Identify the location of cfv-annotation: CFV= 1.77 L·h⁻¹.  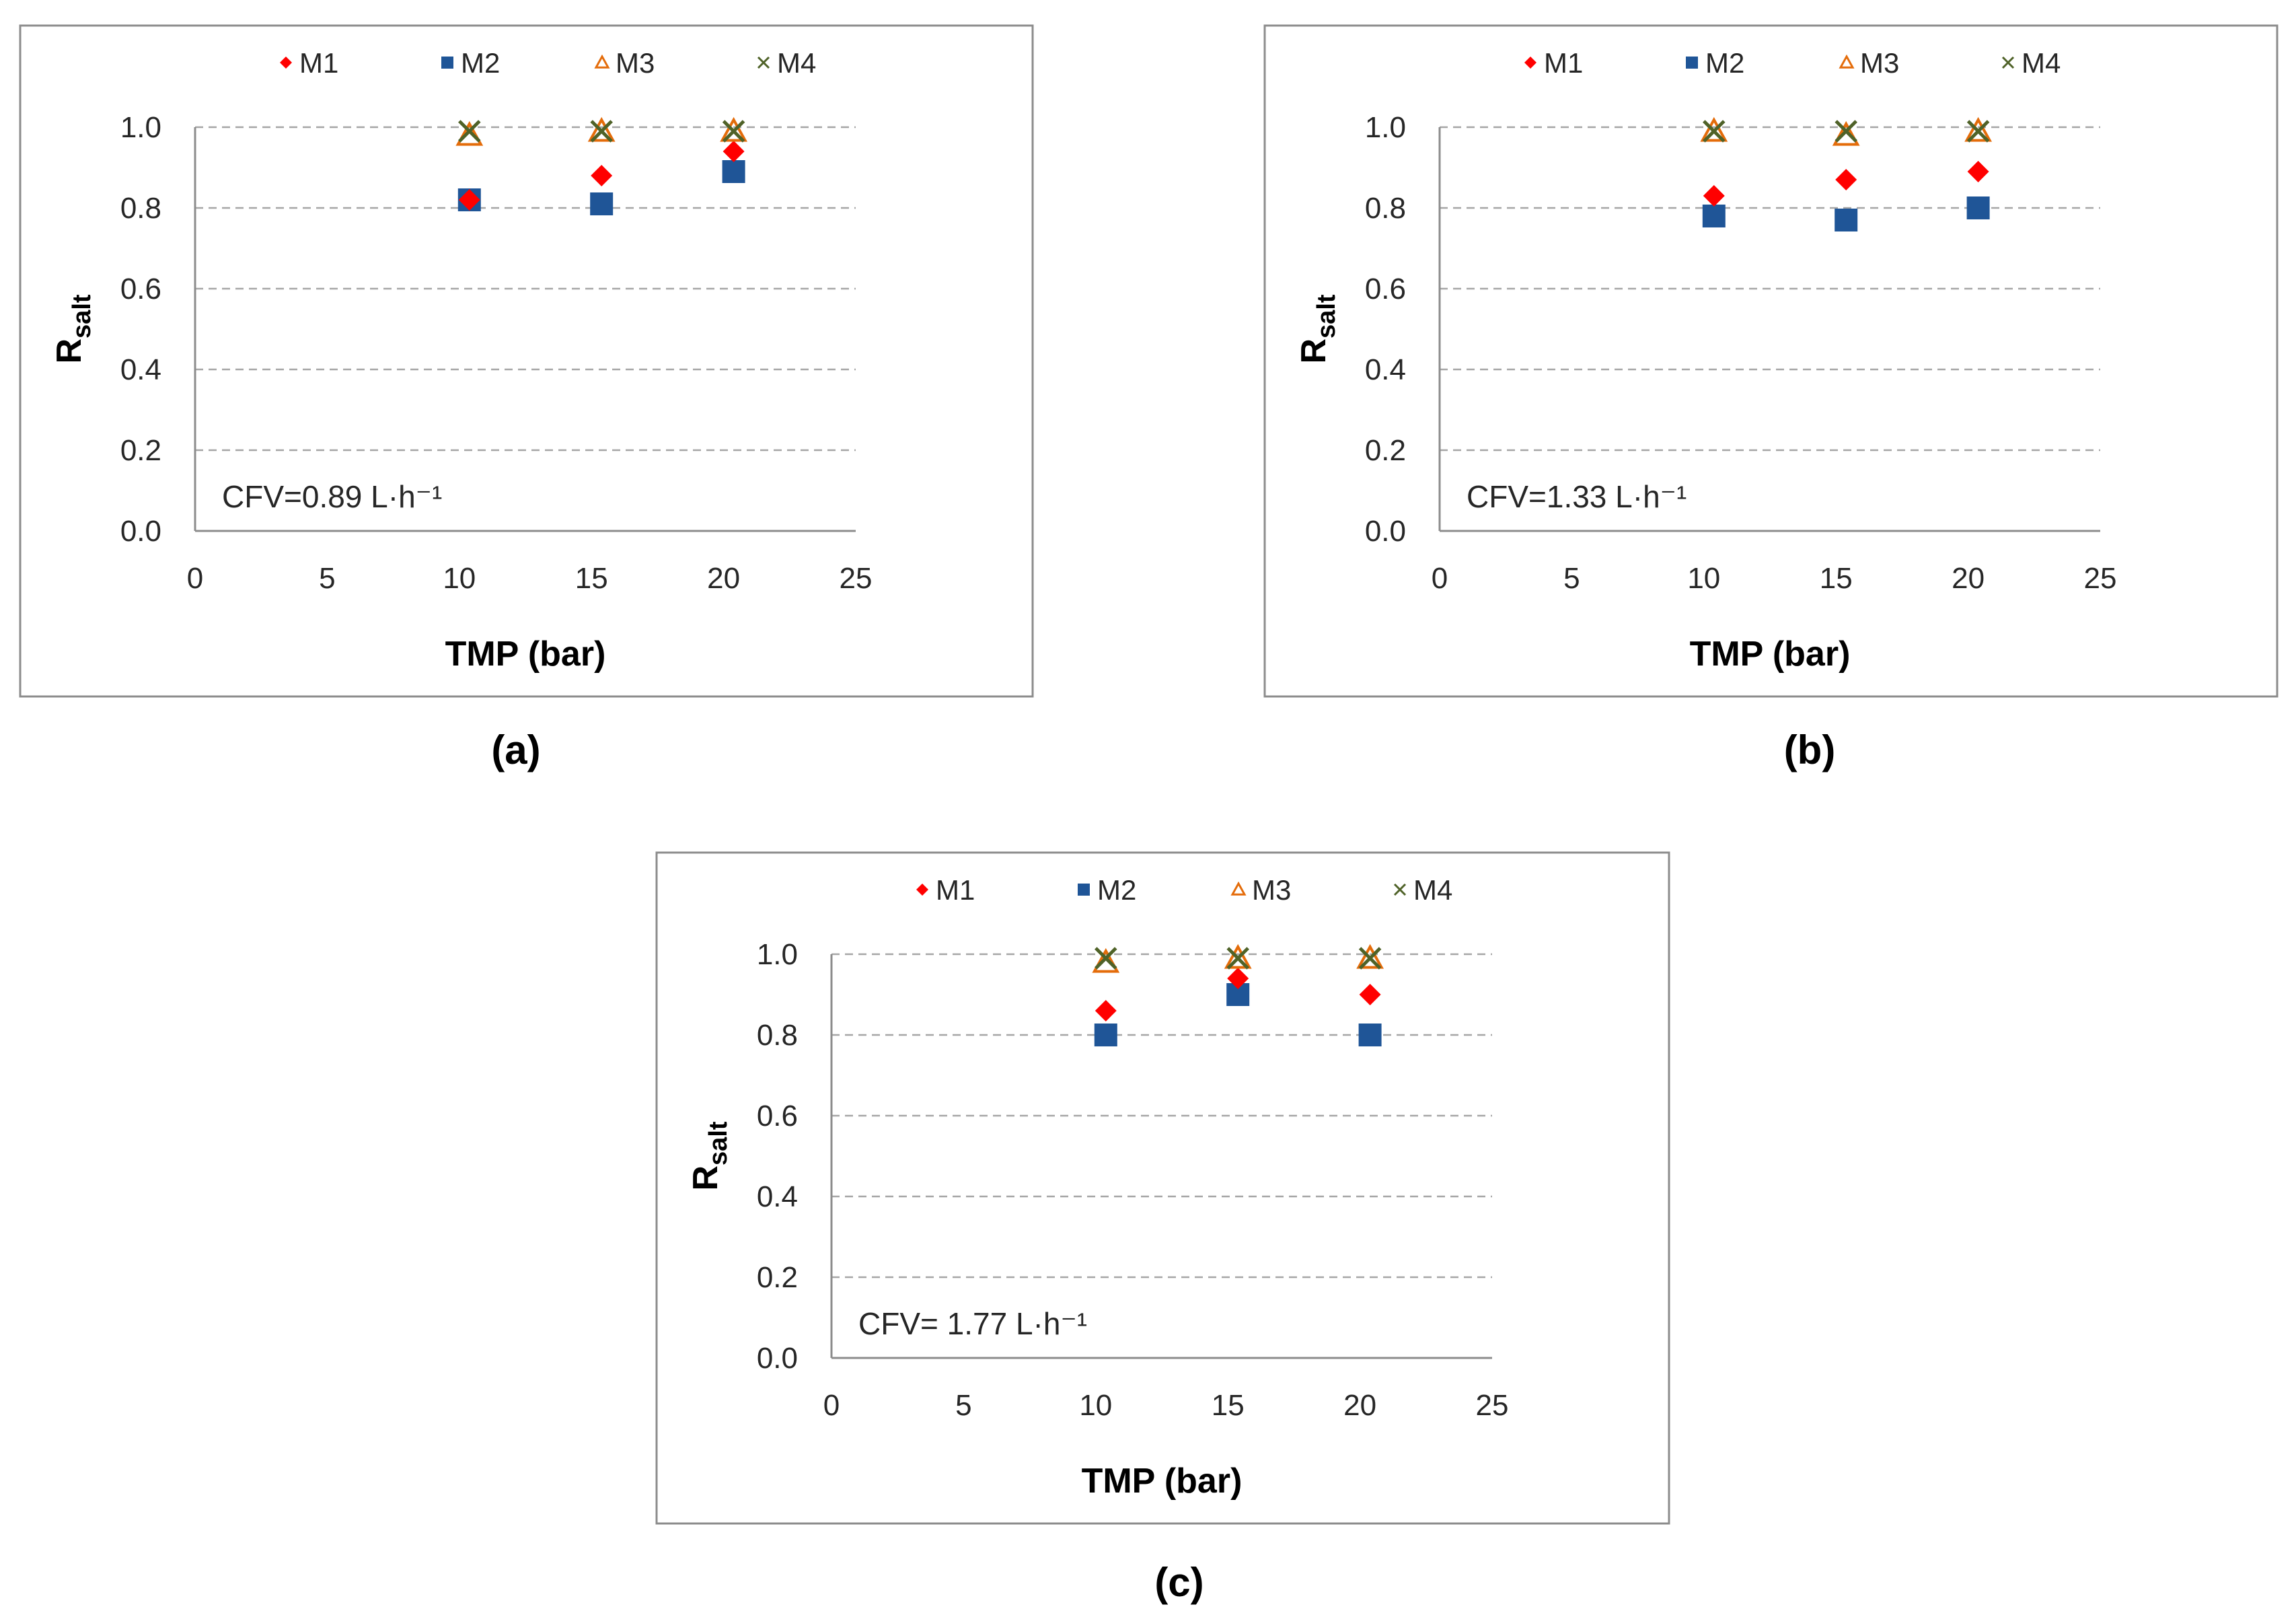
(972, 1324).